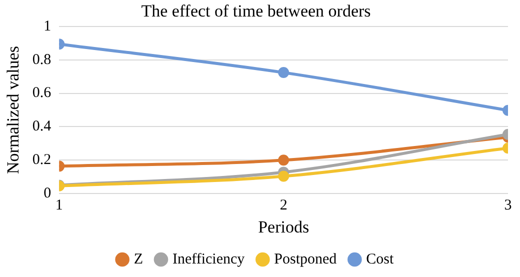  What do you see at coordinates (42, 160) in the screenshot?
I see `y-tick-label: 0.2` at bounding box center [42, 160].